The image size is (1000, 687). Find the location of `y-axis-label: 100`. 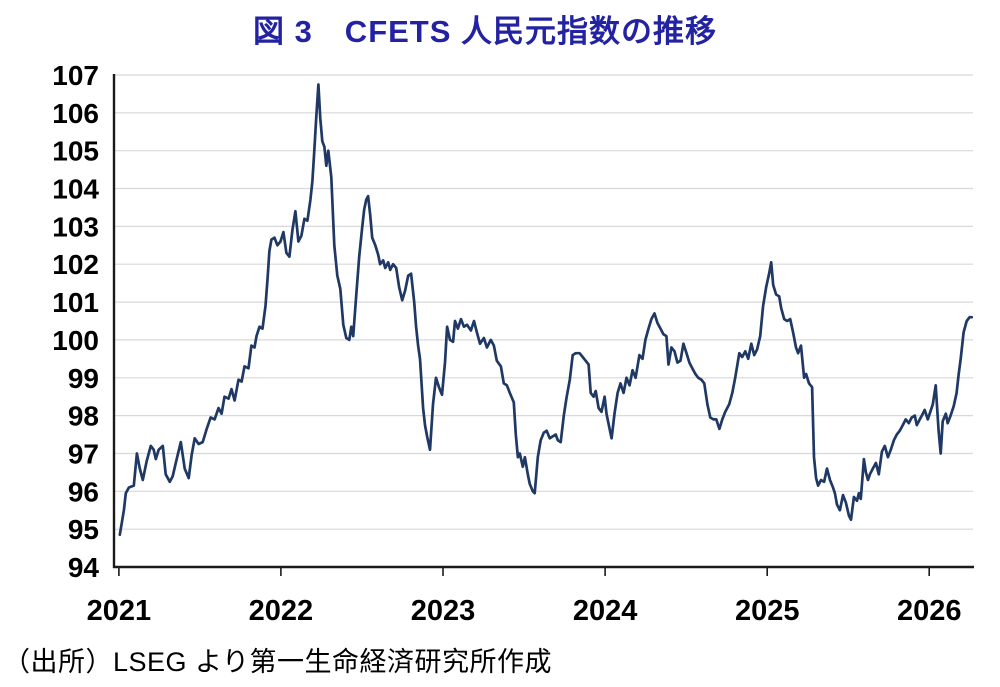

y-axis-label: 100 is located at coordinates (75, 340).